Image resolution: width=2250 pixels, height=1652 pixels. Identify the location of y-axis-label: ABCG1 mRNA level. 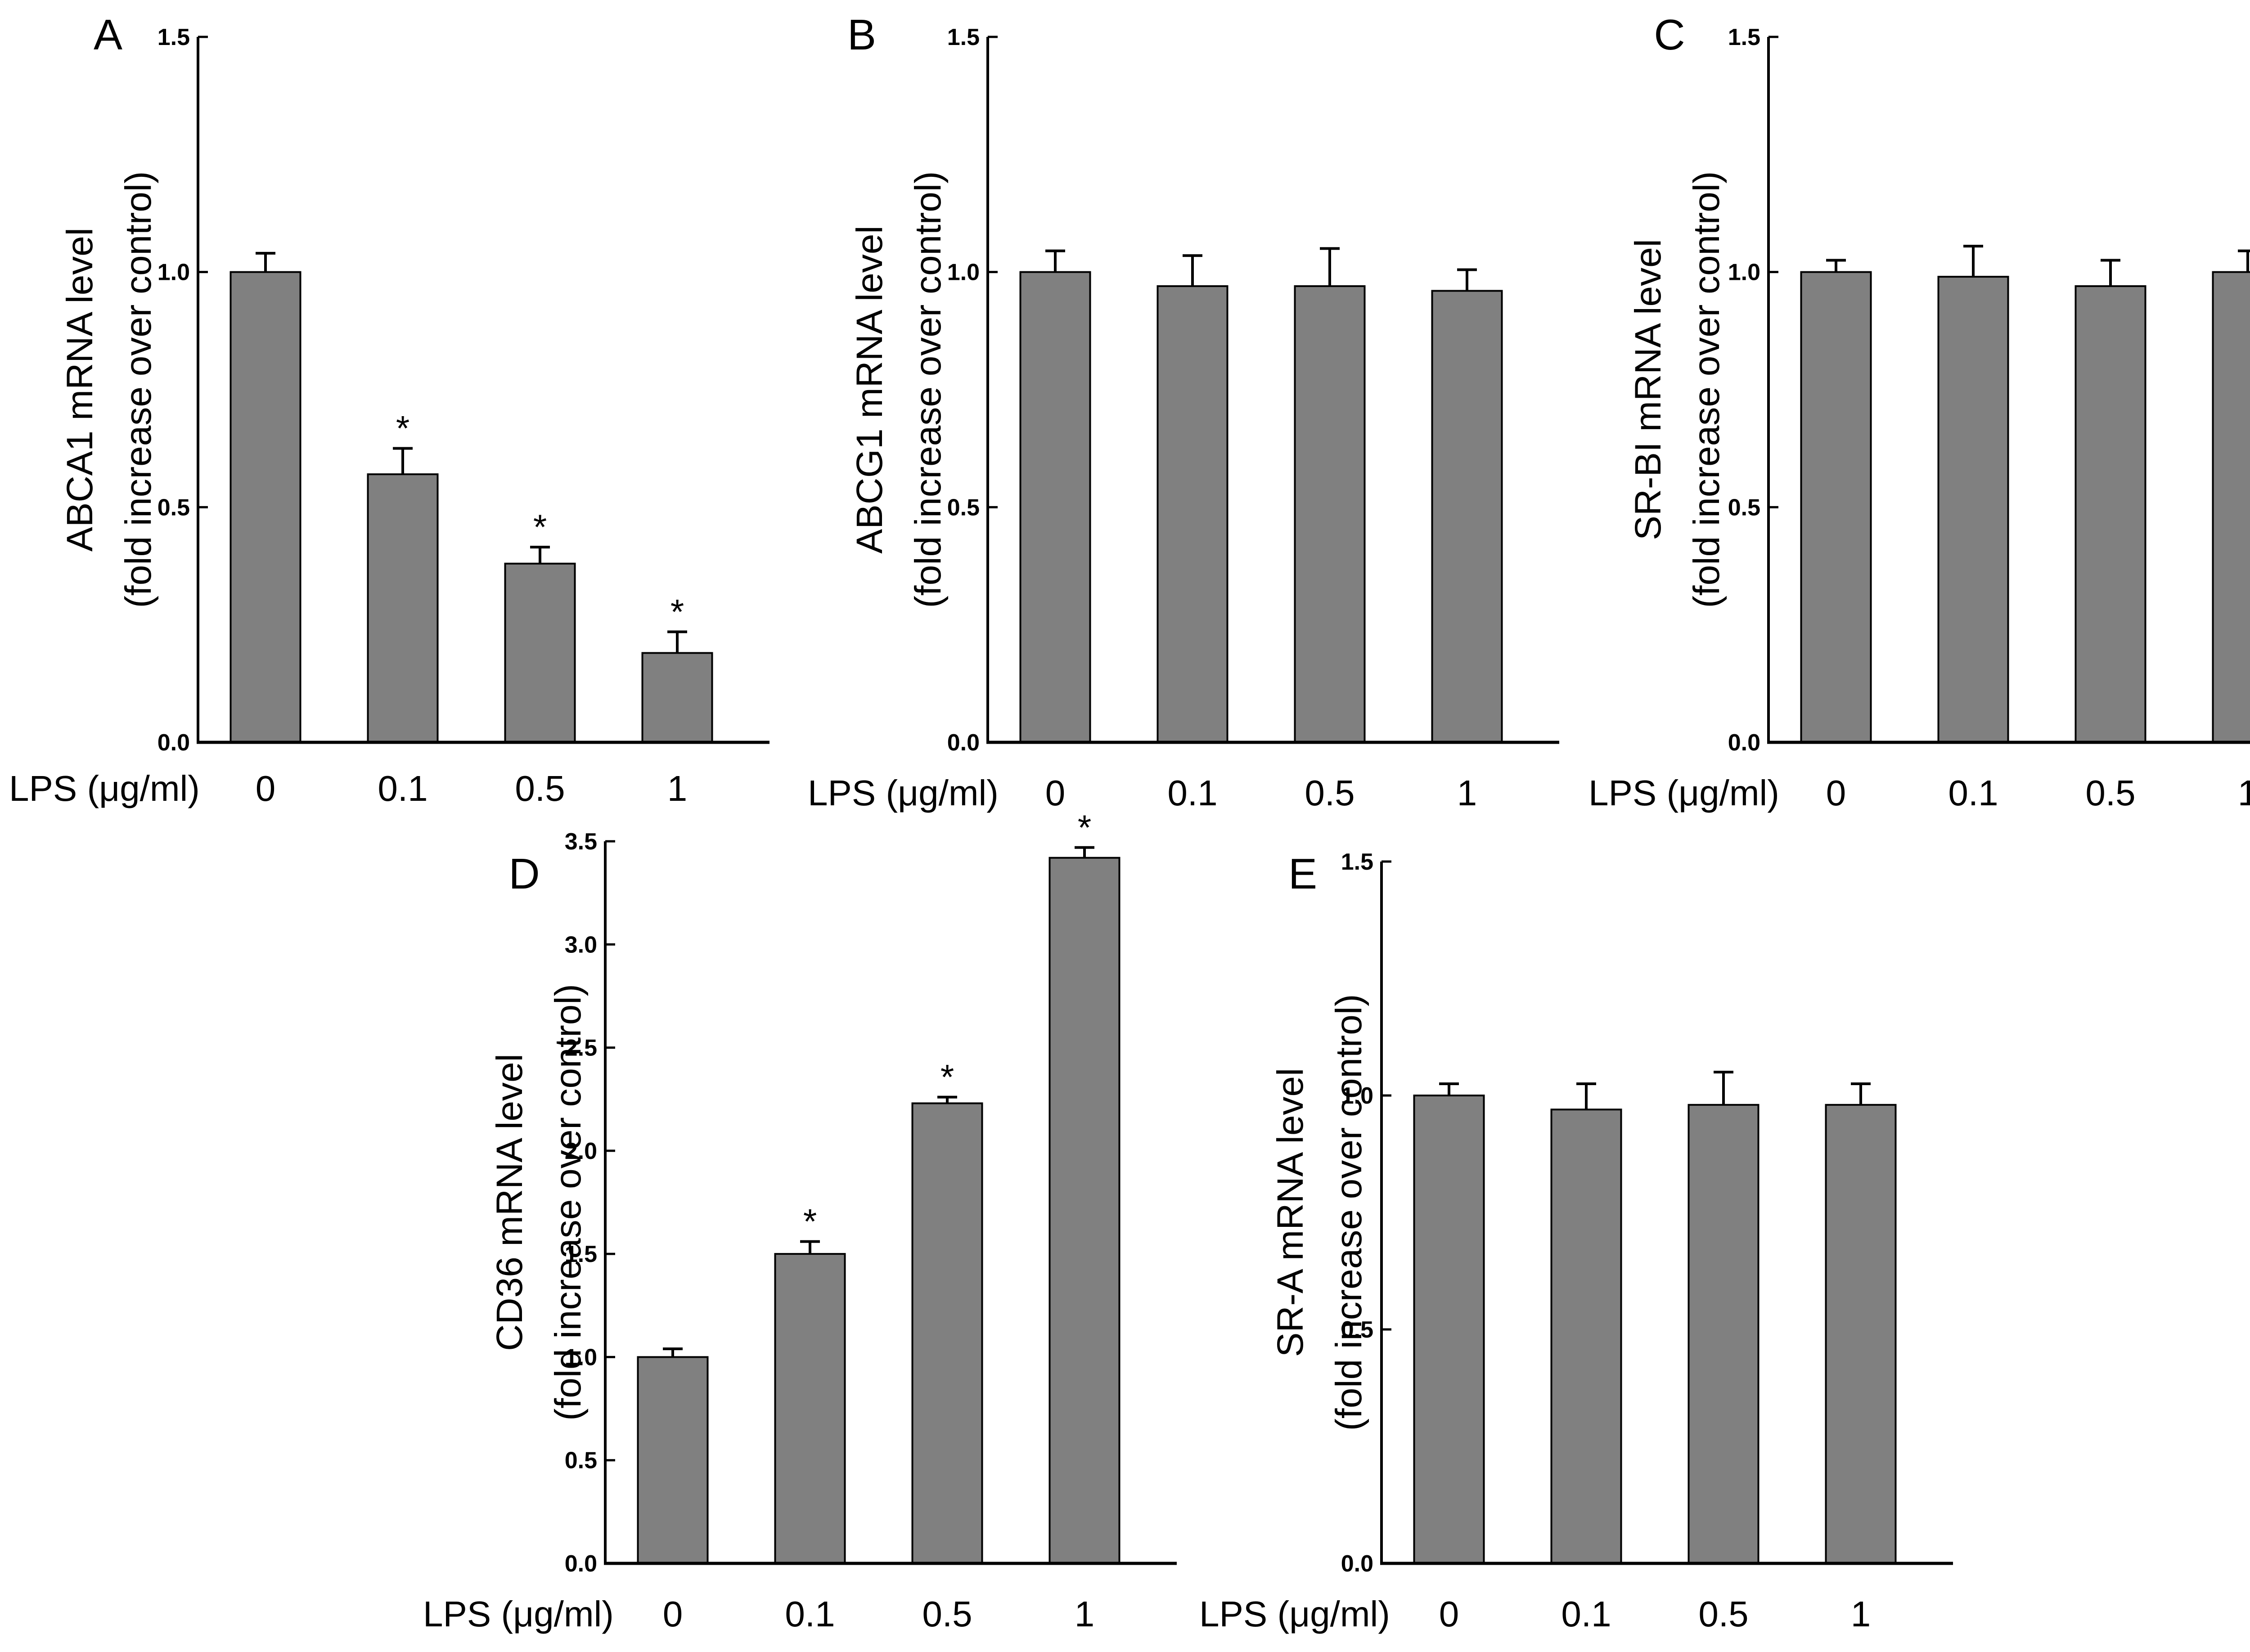
(870, 389).